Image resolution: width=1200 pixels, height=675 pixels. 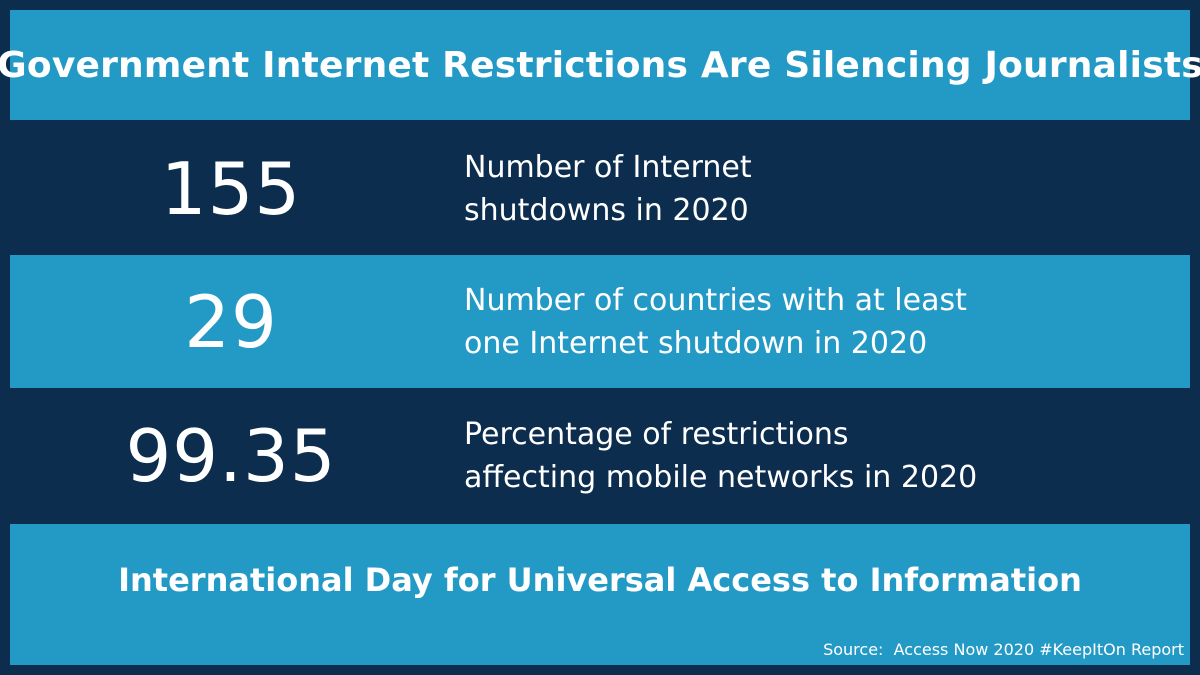 What do you see at coordinates (696, 343) in the screenshot?
I see `stat-description-line: one Internet shutdown in 2020` at bounding box center [696, 343].